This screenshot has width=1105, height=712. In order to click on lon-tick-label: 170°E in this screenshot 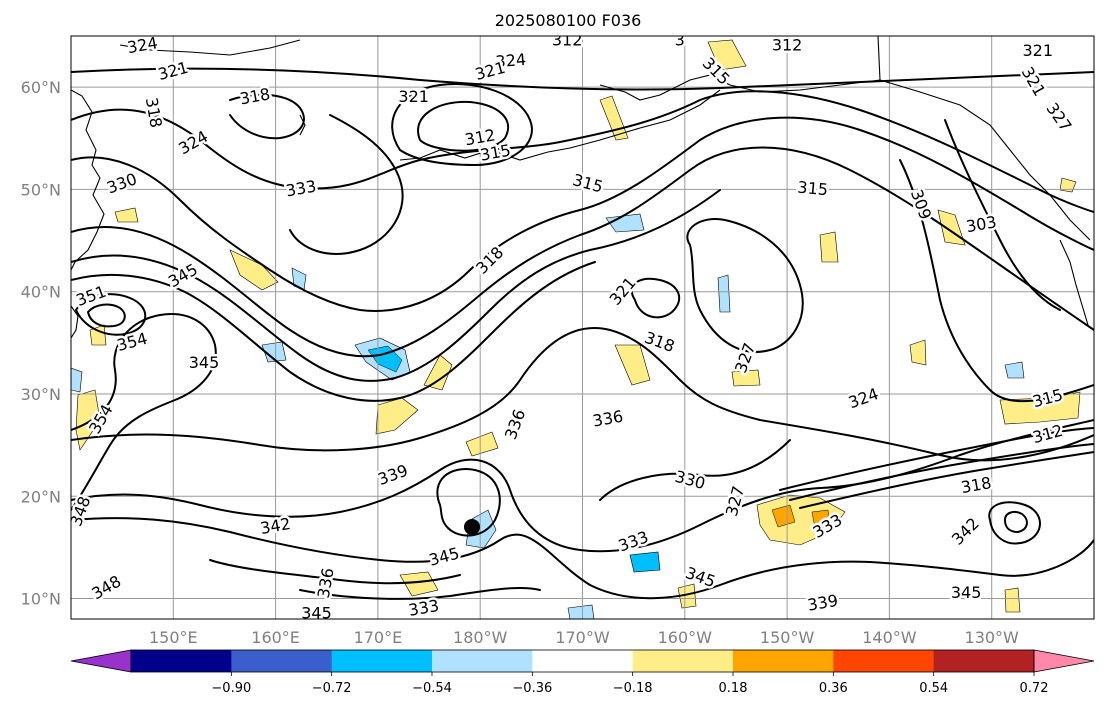, I will do `click(378, 637)`.